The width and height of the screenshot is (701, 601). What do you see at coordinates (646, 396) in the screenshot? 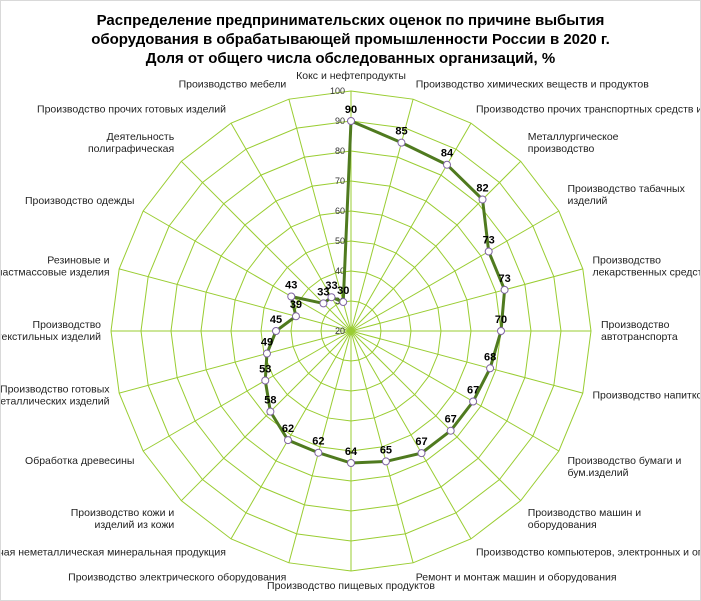
I see `category-label: Производство напитков` at bounding box center [646, 396].